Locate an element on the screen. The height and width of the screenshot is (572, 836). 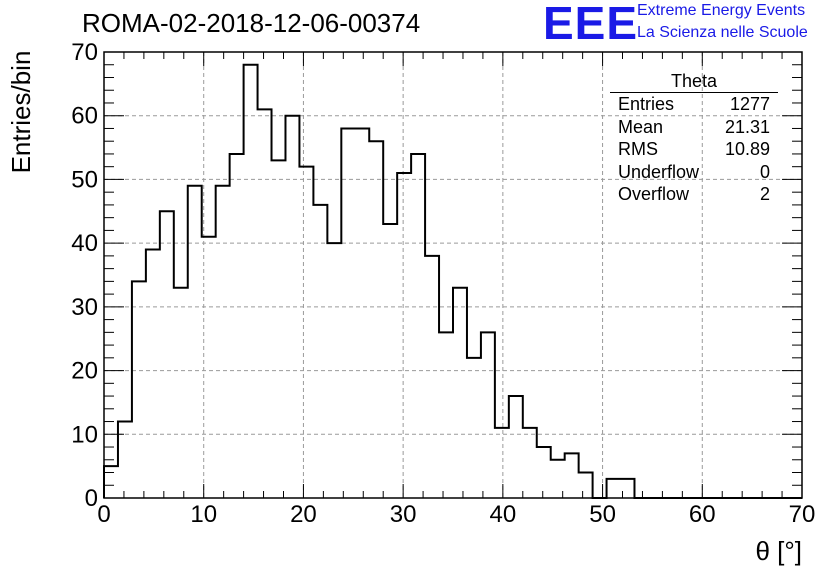
y-tick-label: 70 is located at coordinates (84, 52).